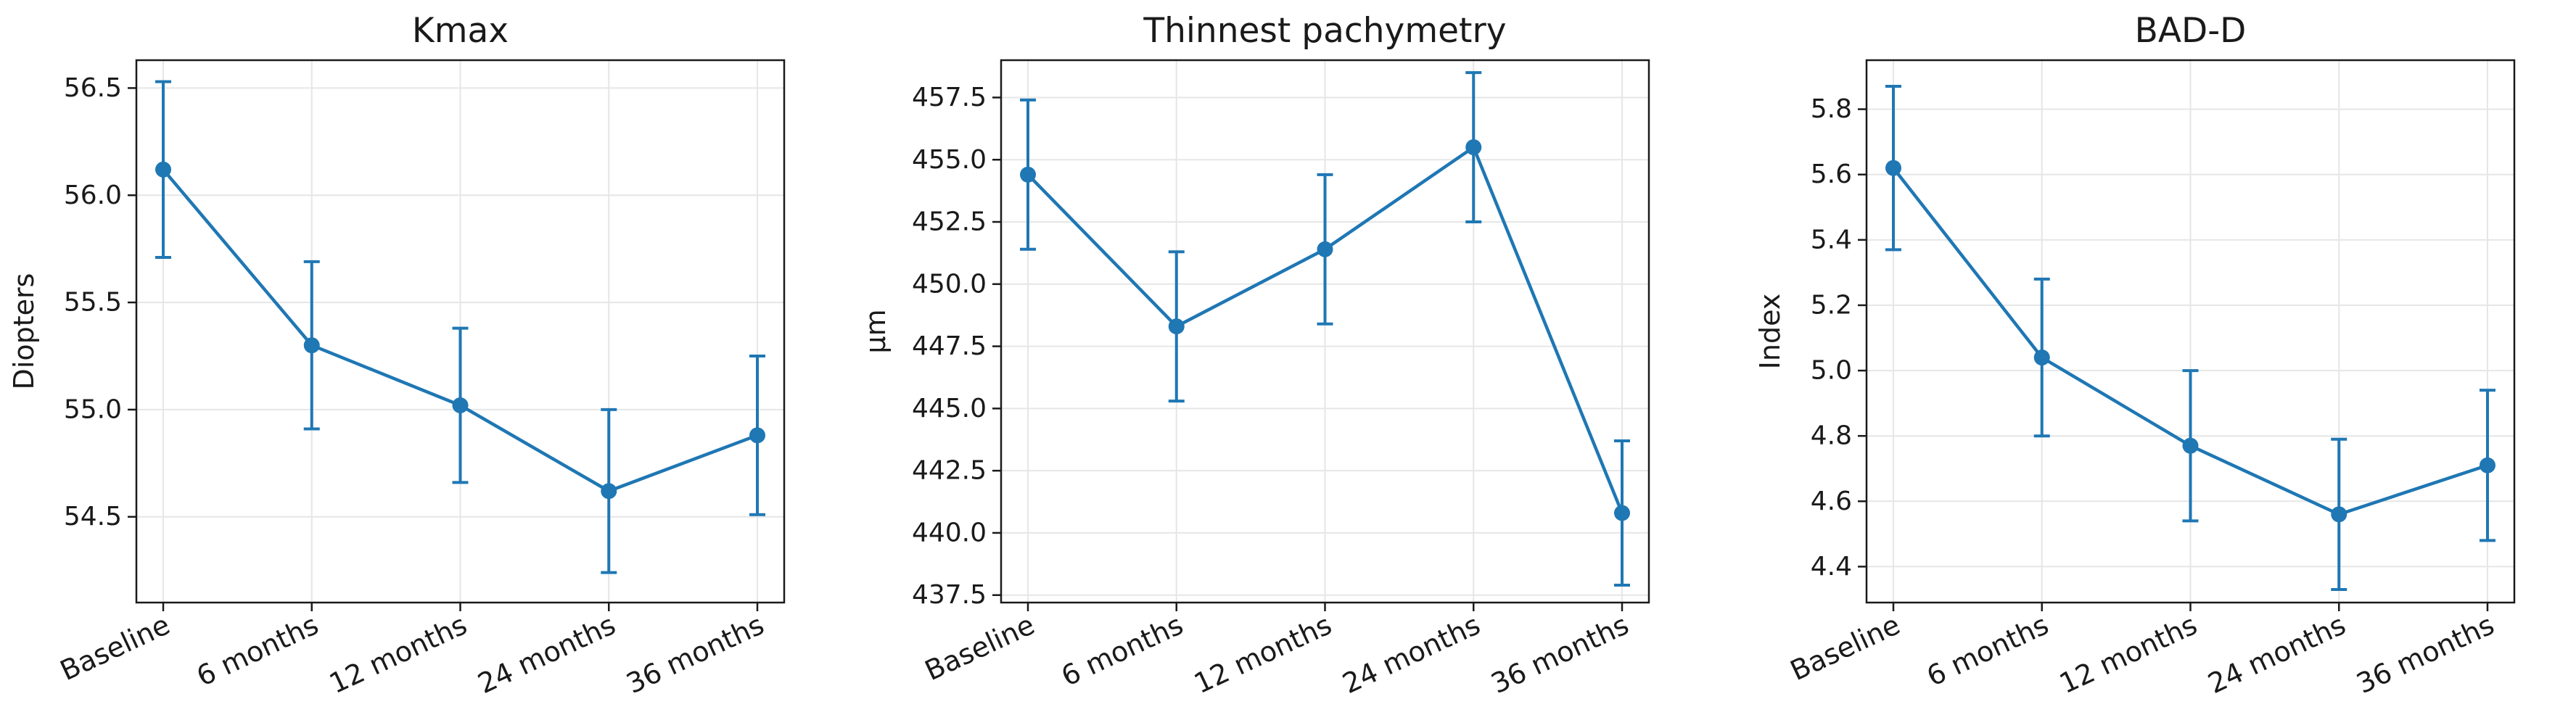 This screenshot has width=2576, height=728. Describe the element at coordinates (949, 160) in the screenshot. I see `y-tick-label: 455.0` at that location.